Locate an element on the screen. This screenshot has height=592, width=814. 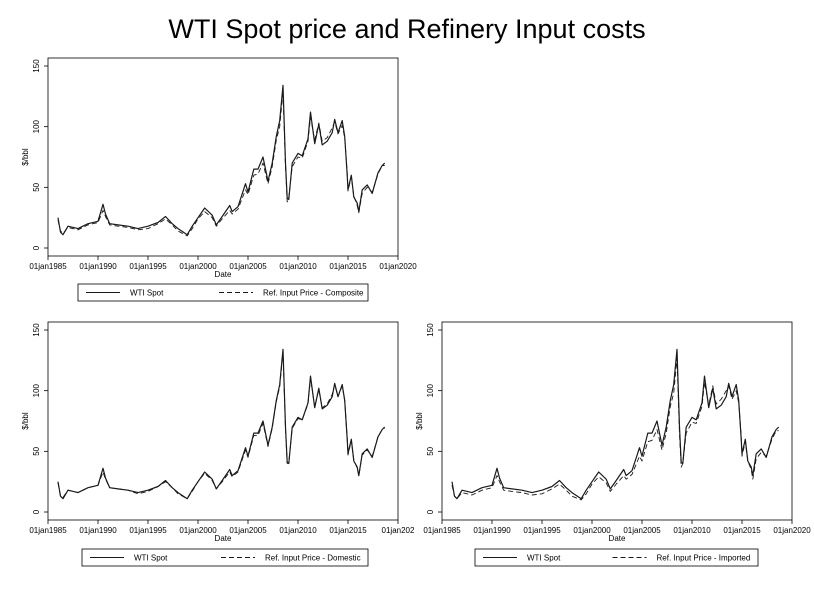
chart-title: WTI Spot price and Refinery Input costs is located at coordinates (407, 29).